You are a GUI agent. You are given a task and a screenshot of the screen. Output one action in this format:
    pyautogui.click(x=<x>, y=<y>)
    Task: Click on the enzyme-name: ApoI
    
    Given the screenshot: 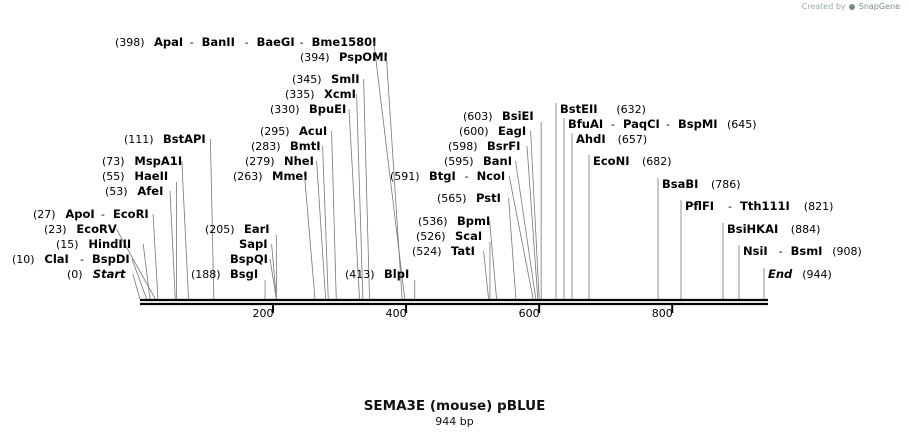 What is the action you would take?
    pyautogui.click(x=79, y=214)
    